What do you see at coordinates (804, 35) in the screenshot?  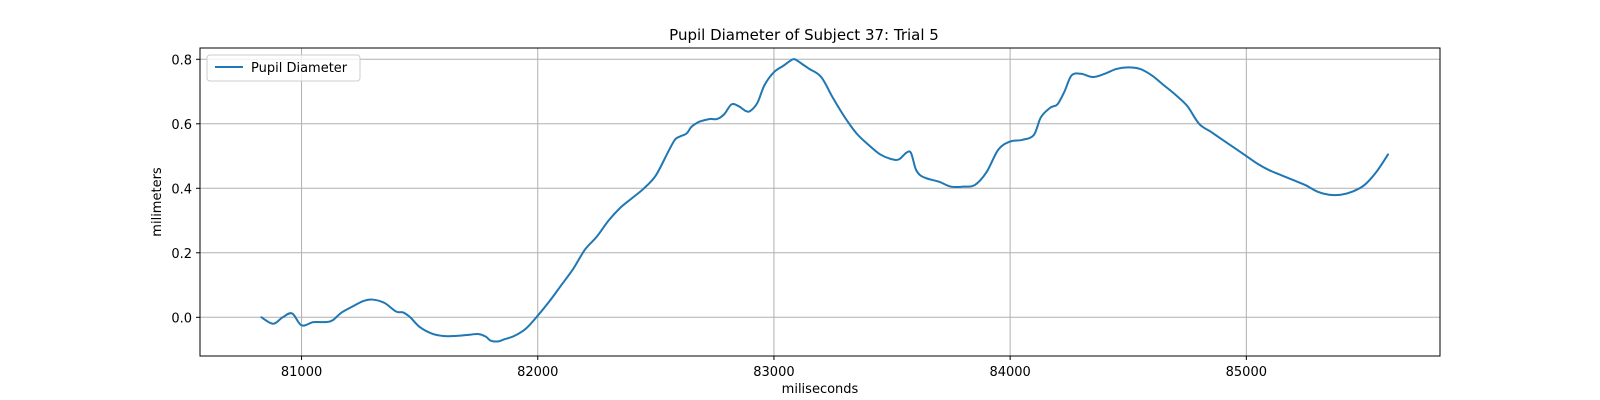 I see `chart-title: Pupil Diameter of Subject 37: Trial 5` at bounding box center [804, 35].